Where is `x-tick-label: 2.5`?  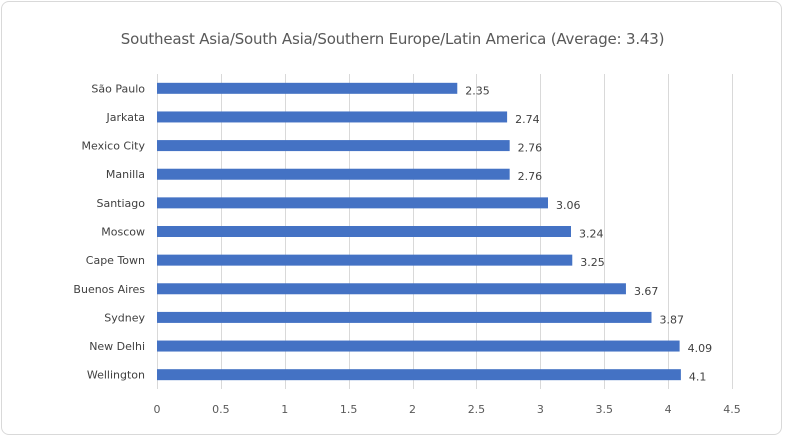
x-tick-label: 2.5 is located at coordinates (477, 409).